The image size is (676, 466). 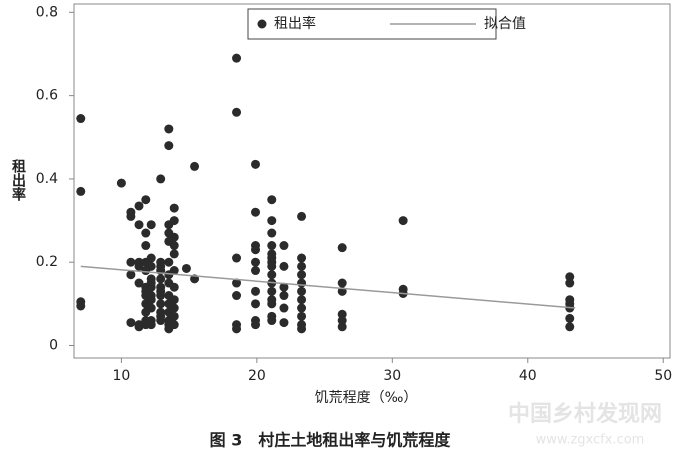 I want to click on x-tick-label: 10, so click(x=121, y=376).